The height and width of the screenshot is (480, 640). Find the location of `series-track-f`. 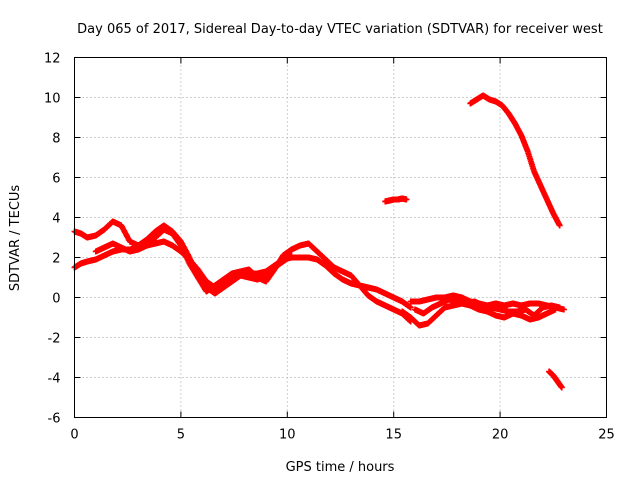

series-track-f is located at coordinates (487, 307).